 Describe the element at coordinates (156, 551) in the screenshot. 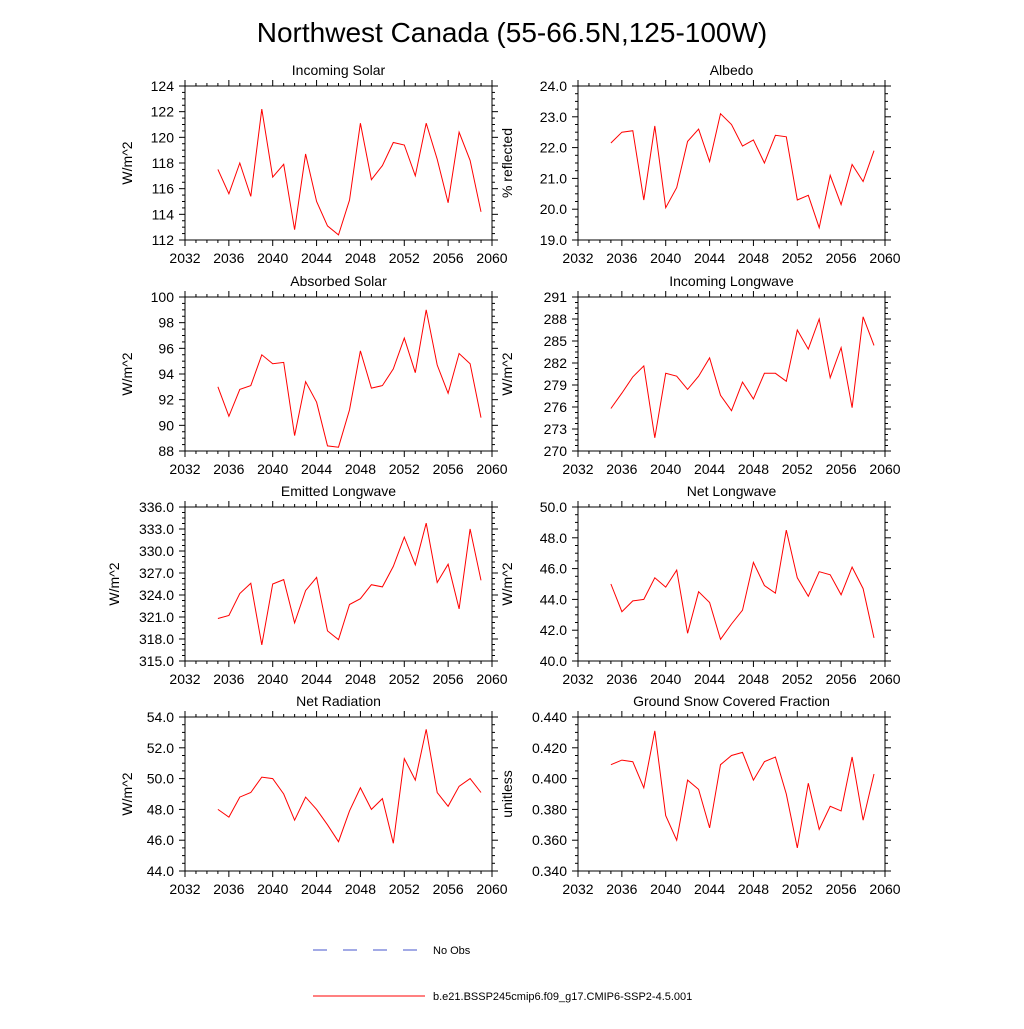

I see `y-tick-label: 330.0` at that location.